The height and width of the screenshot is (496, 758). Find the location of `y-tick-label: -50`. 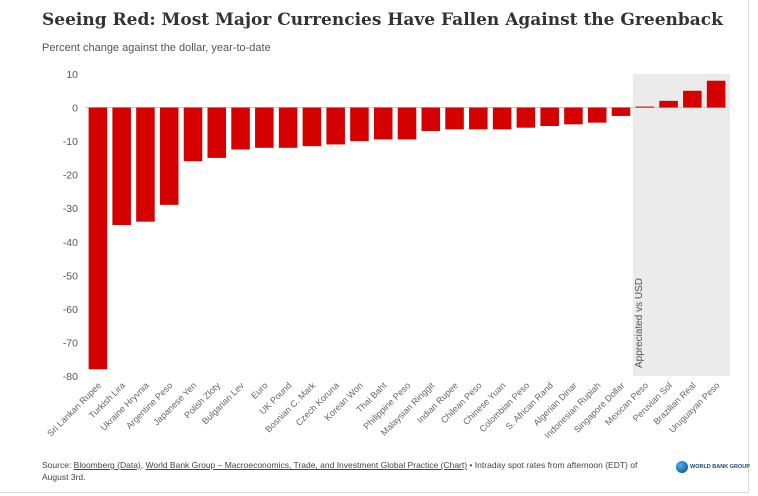

y-tick-label: -50 is located at coordinates (70, 276).